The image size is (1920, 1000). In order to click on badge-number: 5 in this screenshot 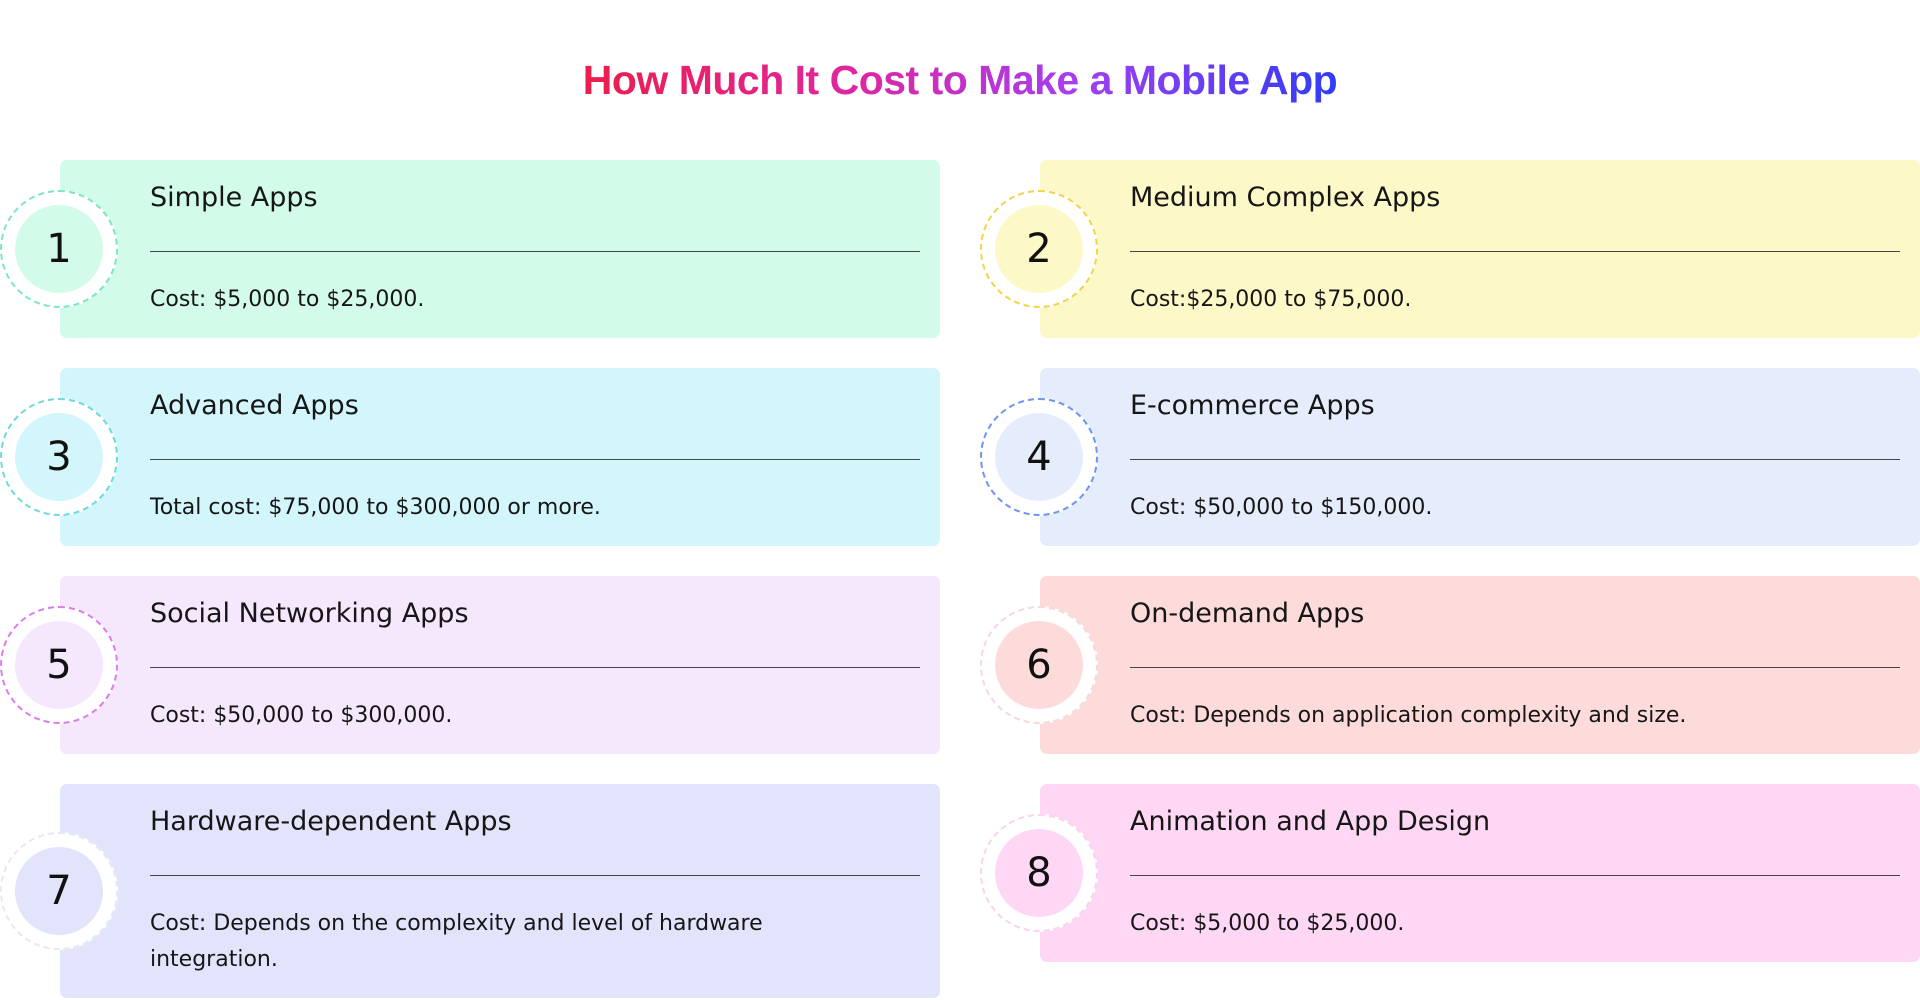, I will do `click(59, 665)`.